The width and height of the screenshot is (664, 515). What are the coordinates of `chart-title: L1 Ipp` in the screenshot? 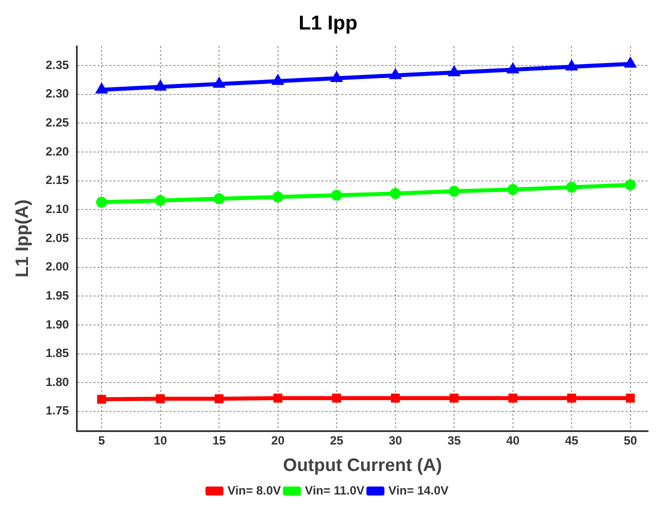 It's located at (328, 23).